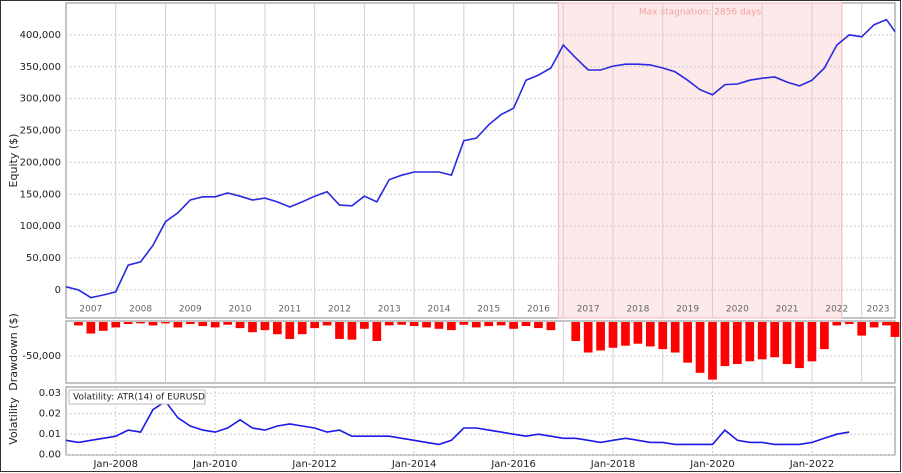 This screenshot has width=902, height=473. I want to click on y-tick-label: 350,000, so click(40, 67).